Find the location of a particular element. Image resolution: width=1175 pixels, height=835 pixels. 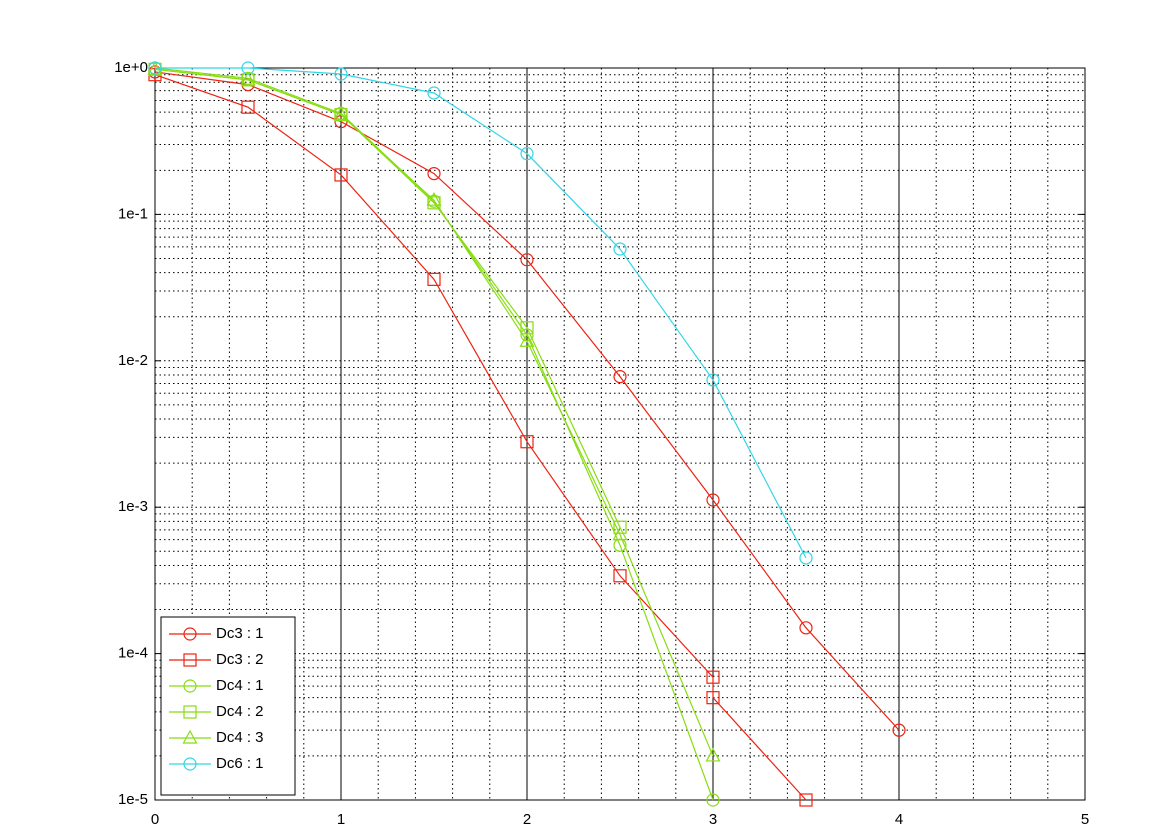

x-tick-label: 0 is located at coordinates (155, 819).